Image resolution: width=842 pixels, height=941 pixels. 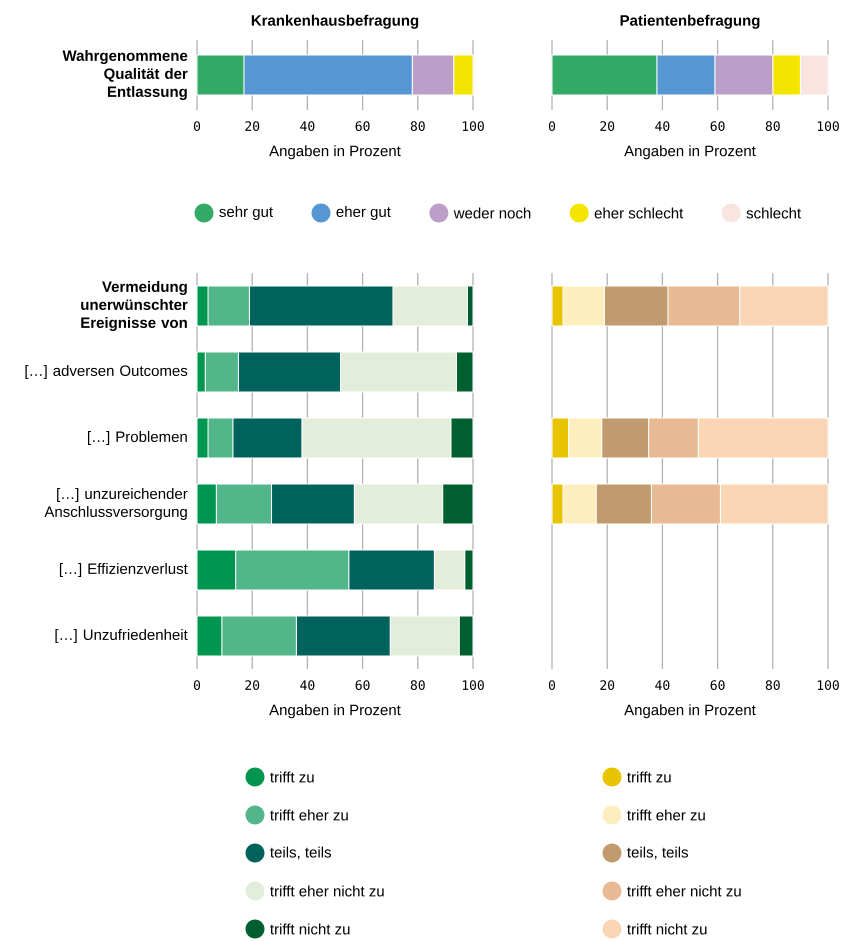 I want to click on legend-label: schlecht, so click(x=774, y=212).